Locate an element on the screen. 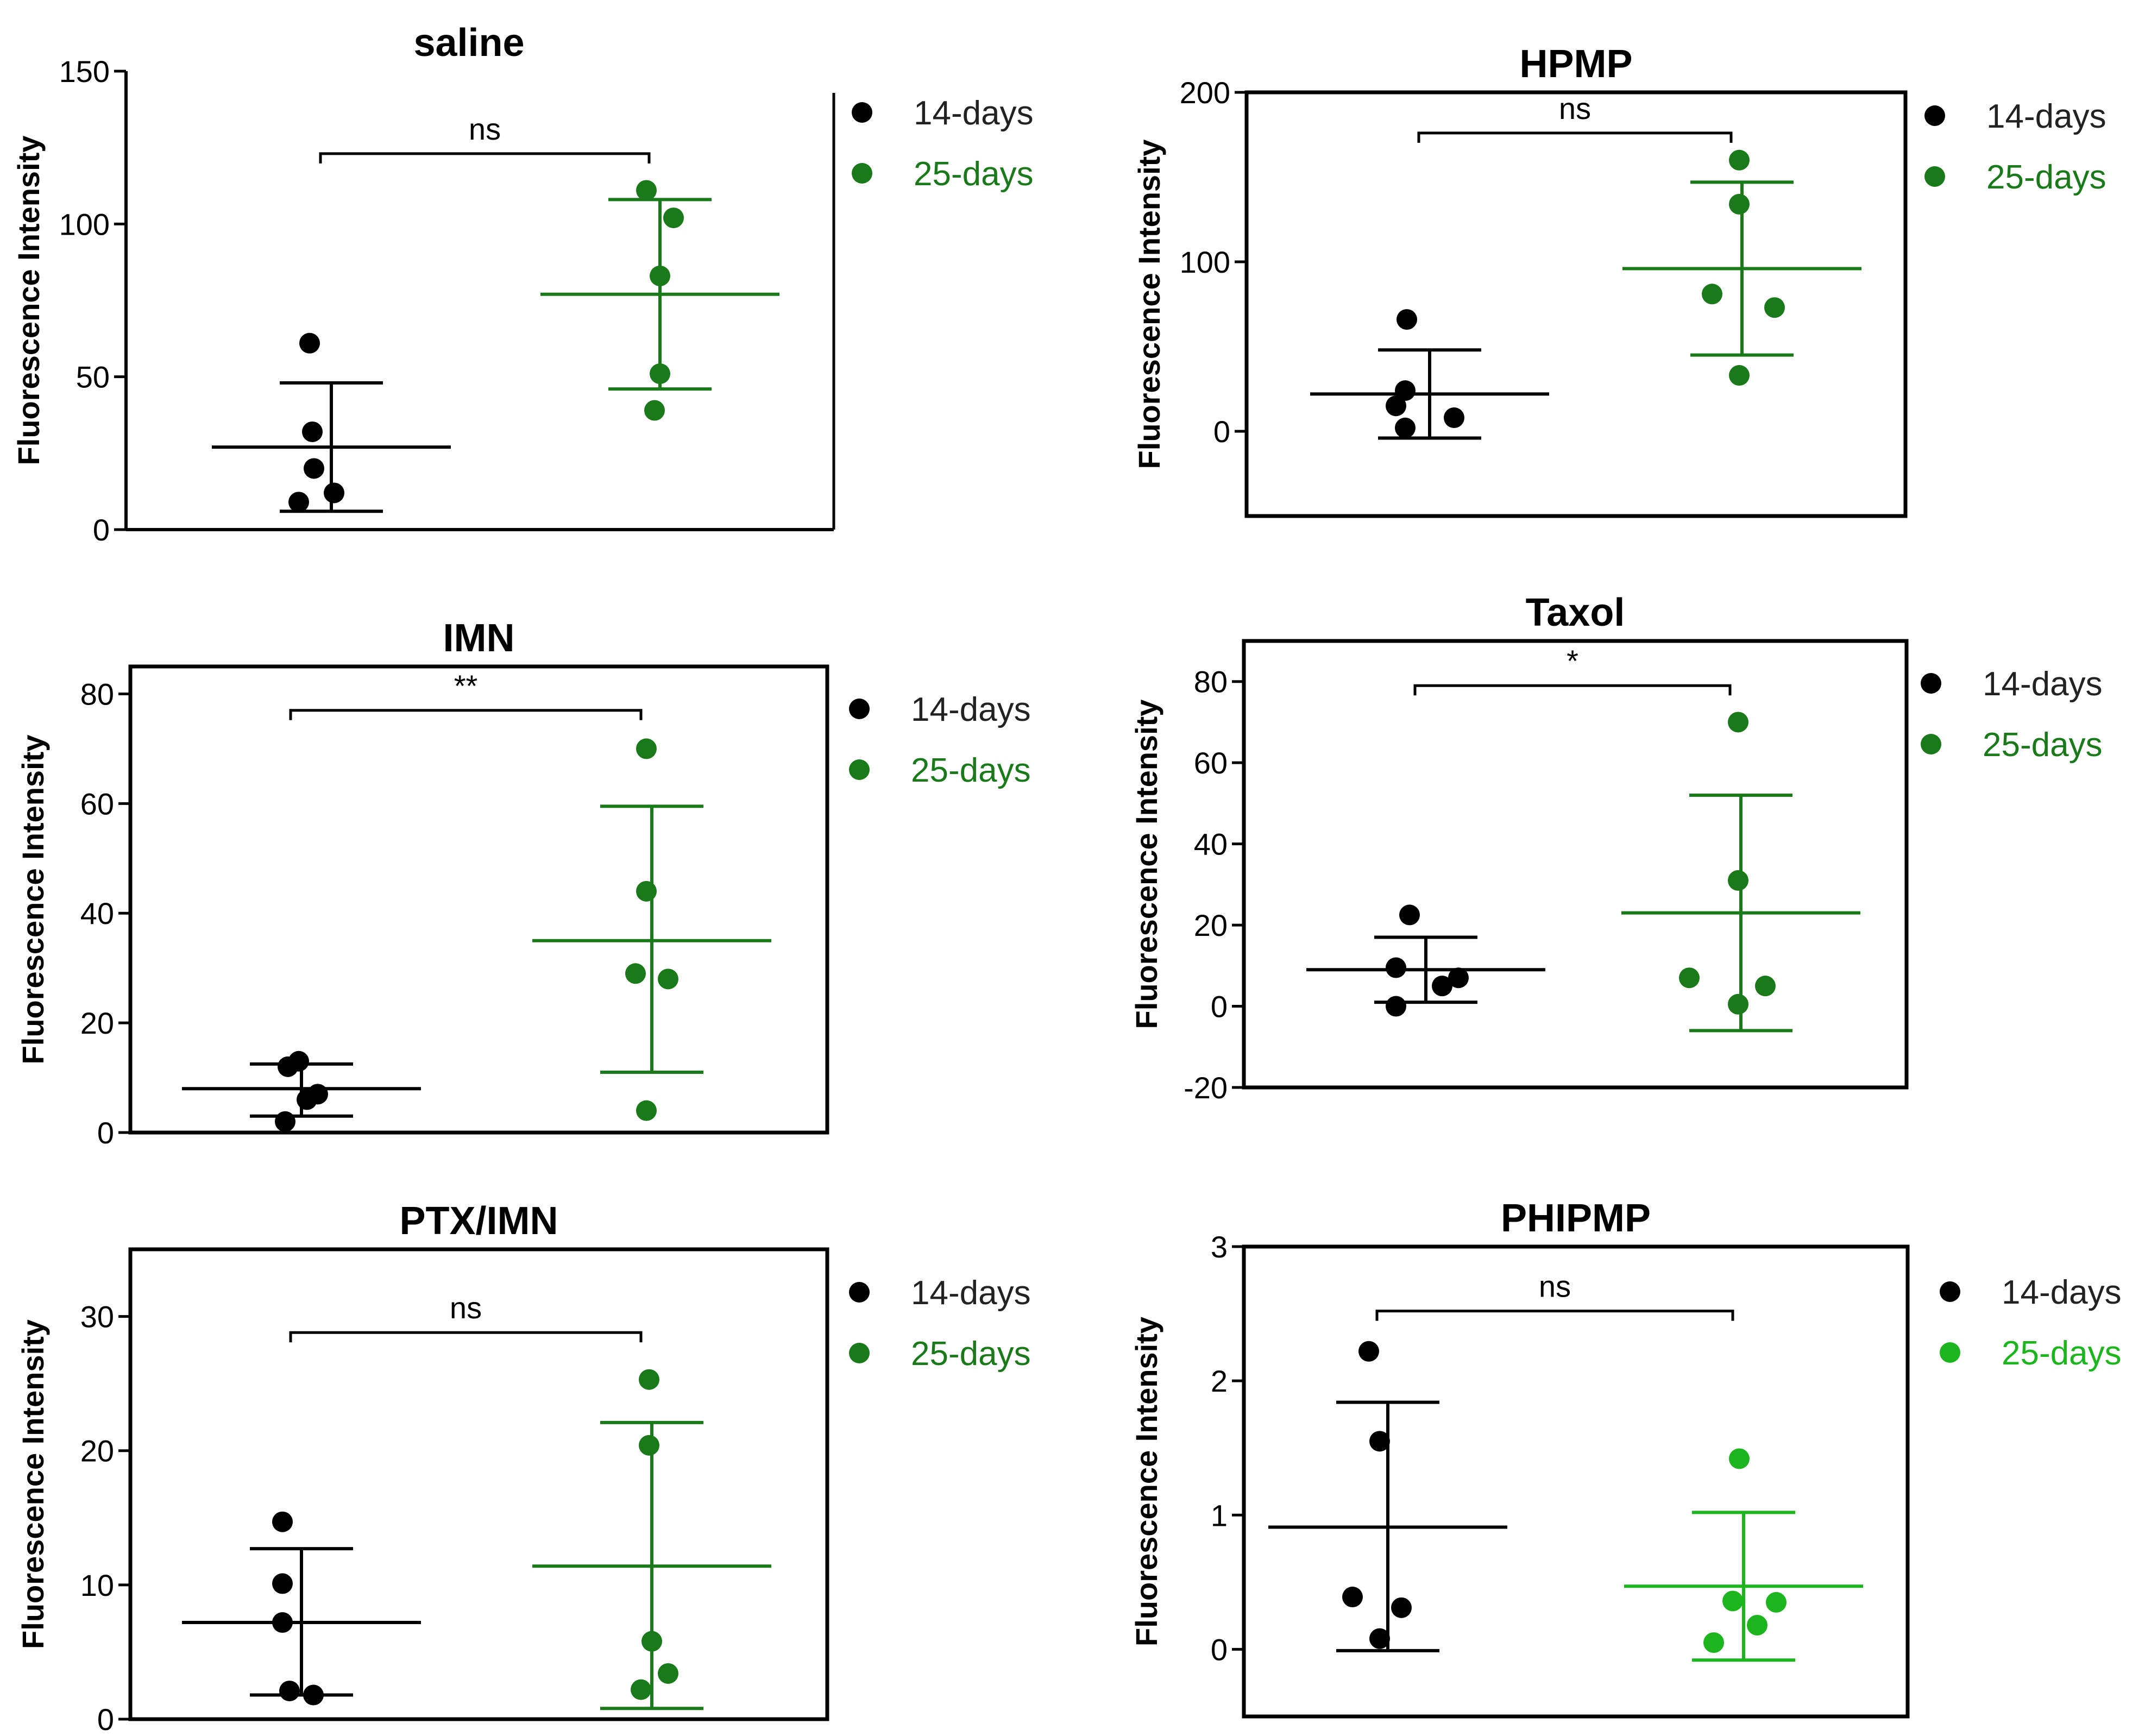 This screenshot has height=1736, width=2145. y-tick-label: -20 is located at coordinates (1206, 1088).